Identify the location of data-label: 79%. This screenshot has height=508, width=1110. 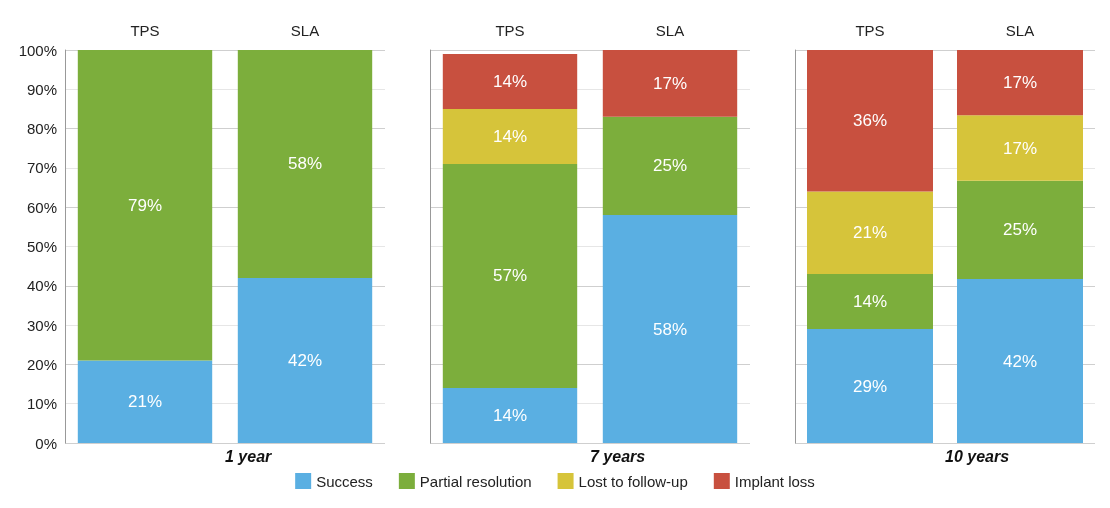
(145, 205).